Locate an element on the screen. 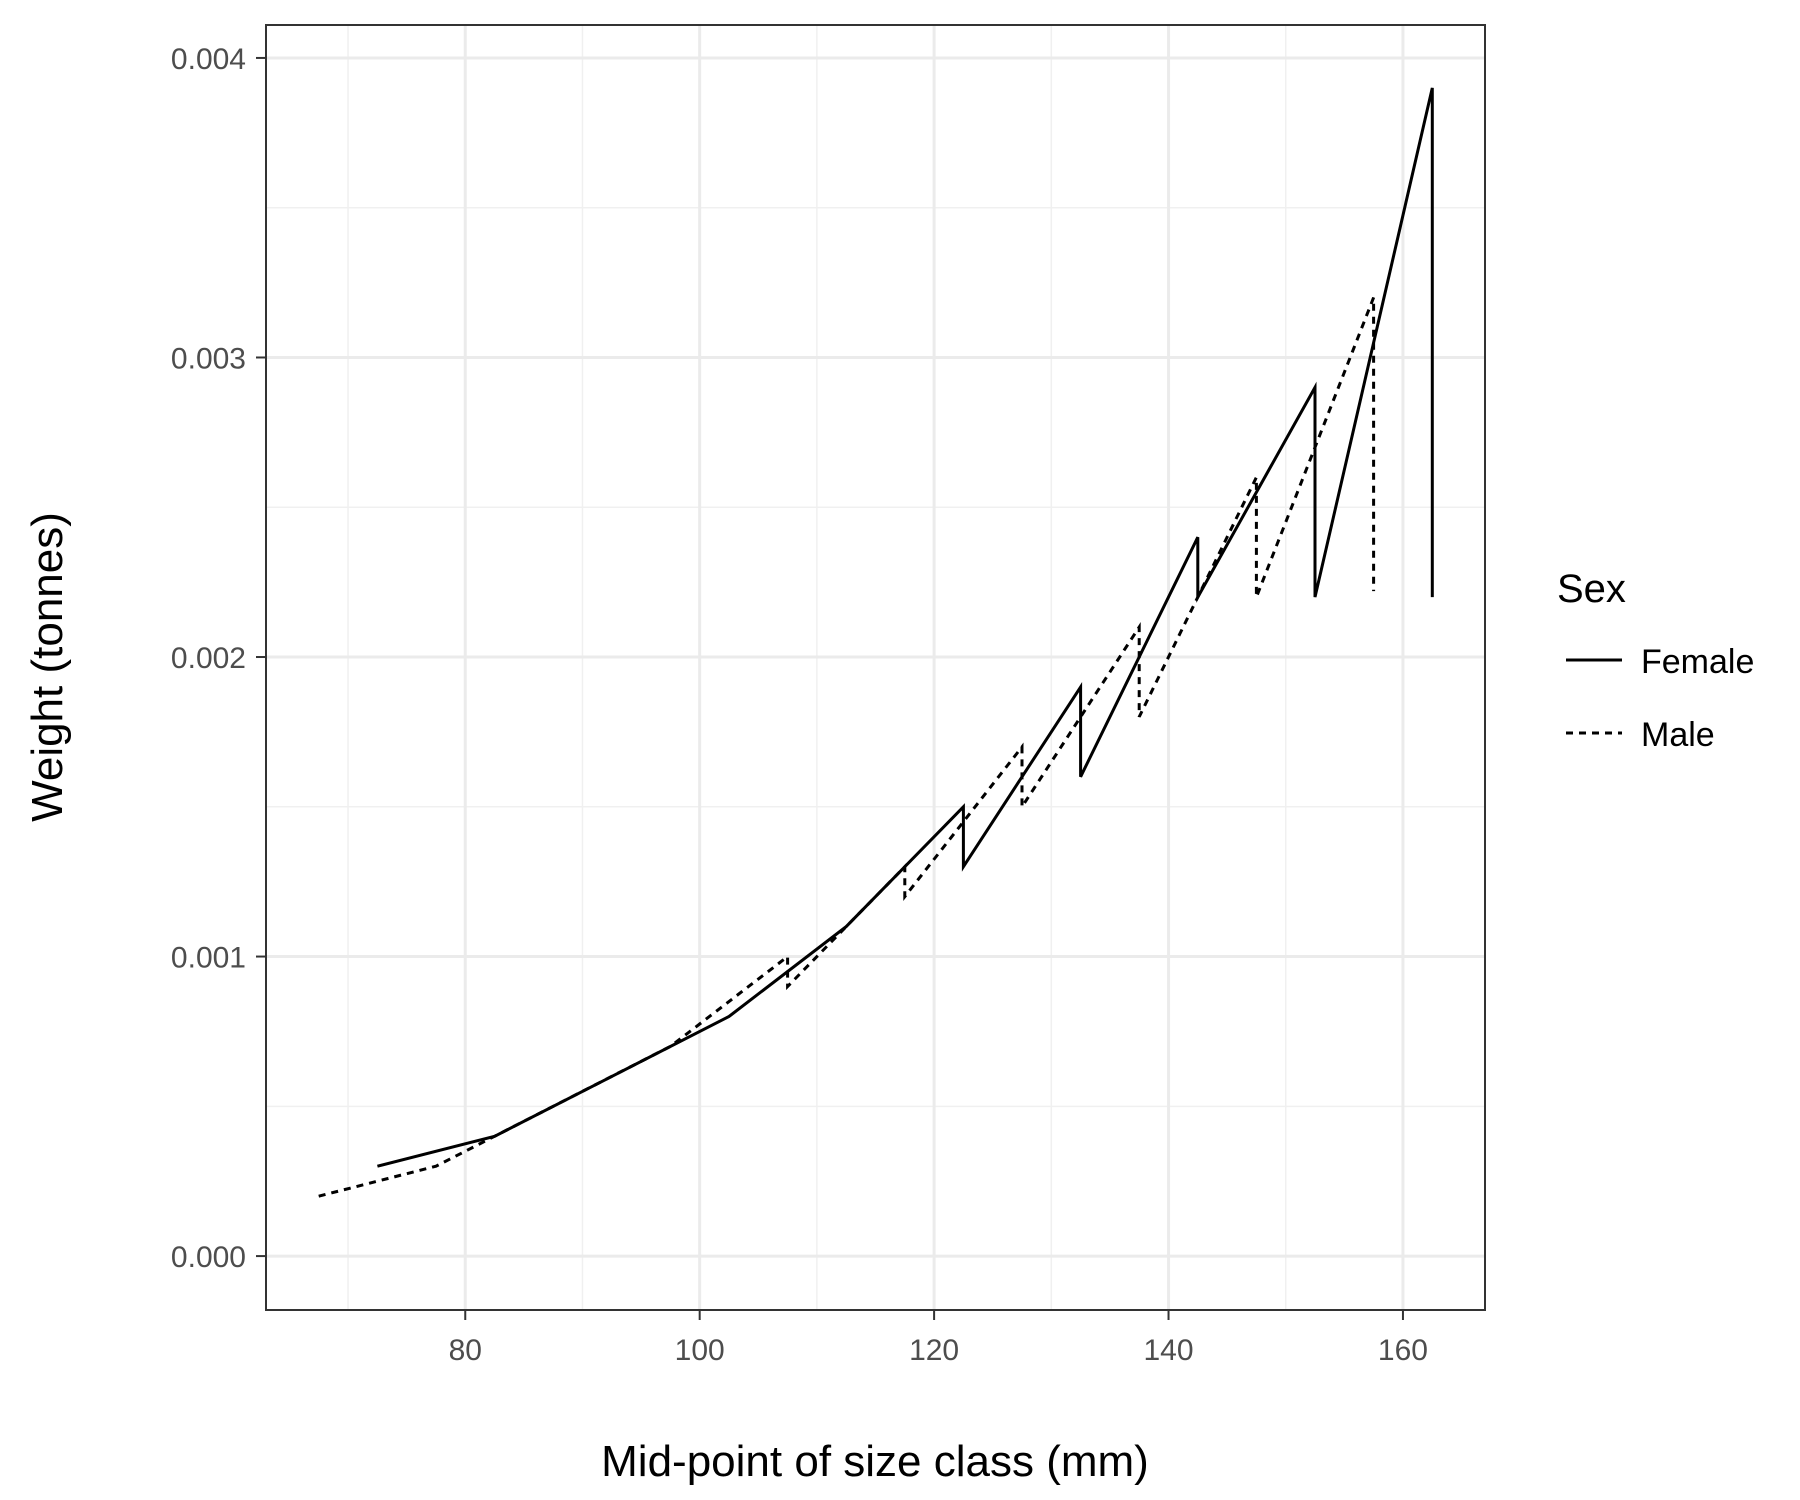 Image resolution: width=1800 pixels, height=1500 pixels. x-tick-label: 160 is located at coordinates (1403, 1350).